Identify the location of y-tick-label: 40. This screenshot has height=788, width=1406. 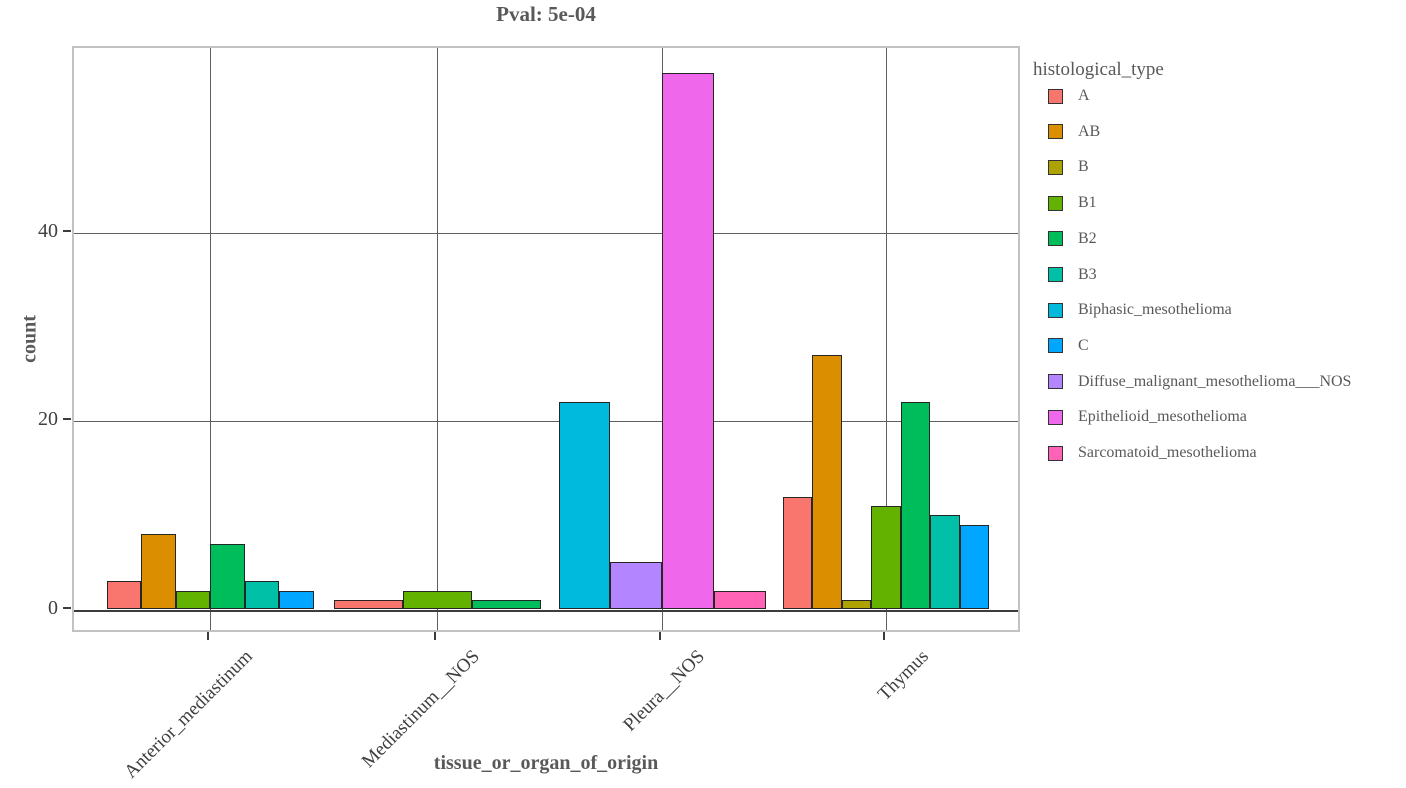
(48, 231).